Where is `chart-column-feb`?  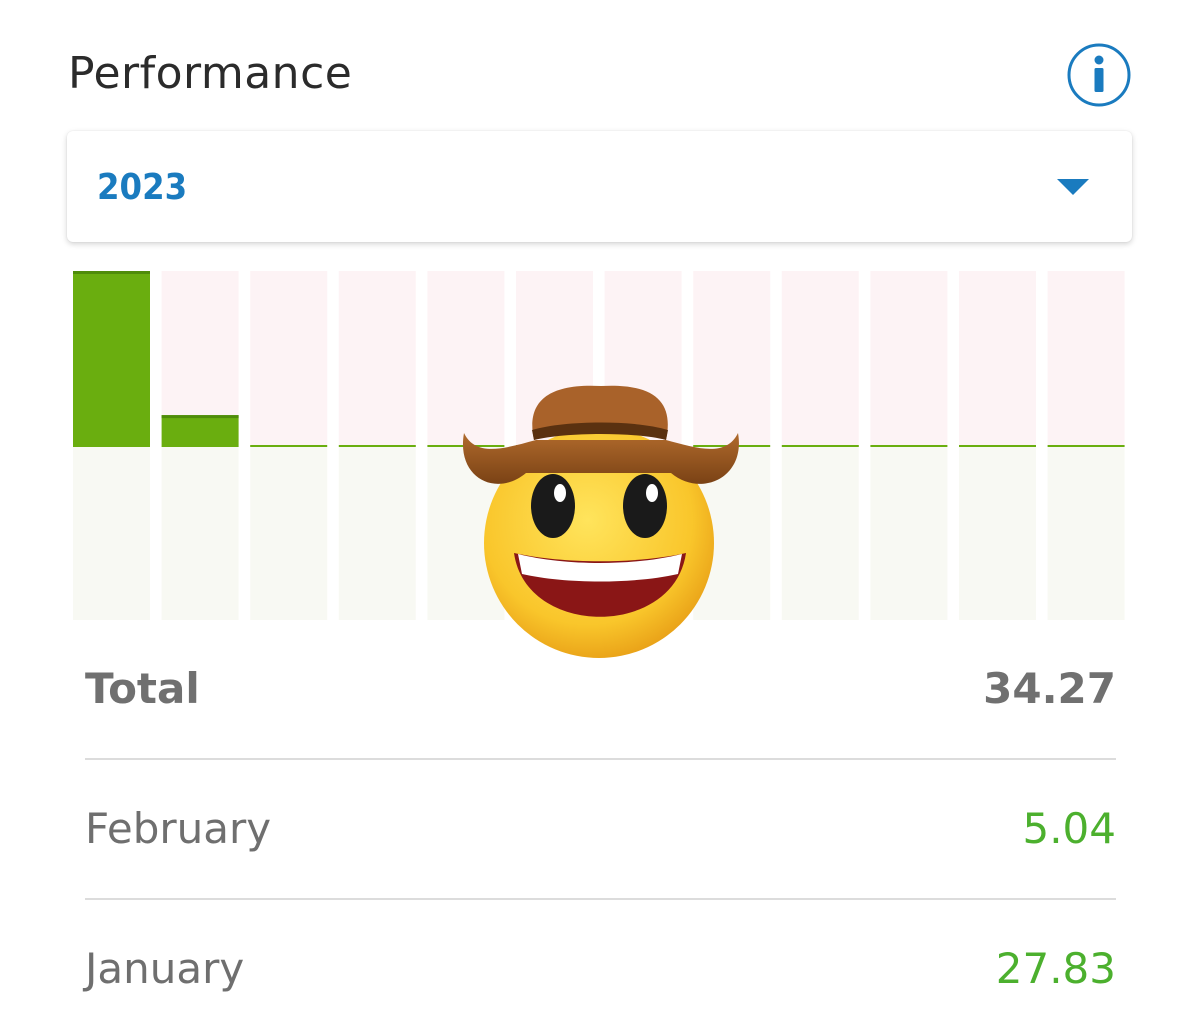
chart-column-feb is located at coordinates (200, 445).